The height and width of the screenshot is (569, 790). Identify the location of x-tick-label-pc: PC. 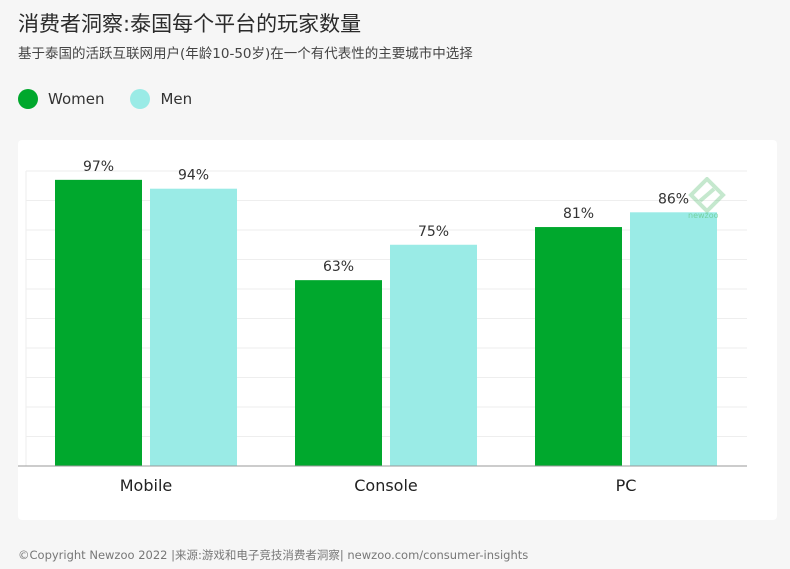
(626, 485).